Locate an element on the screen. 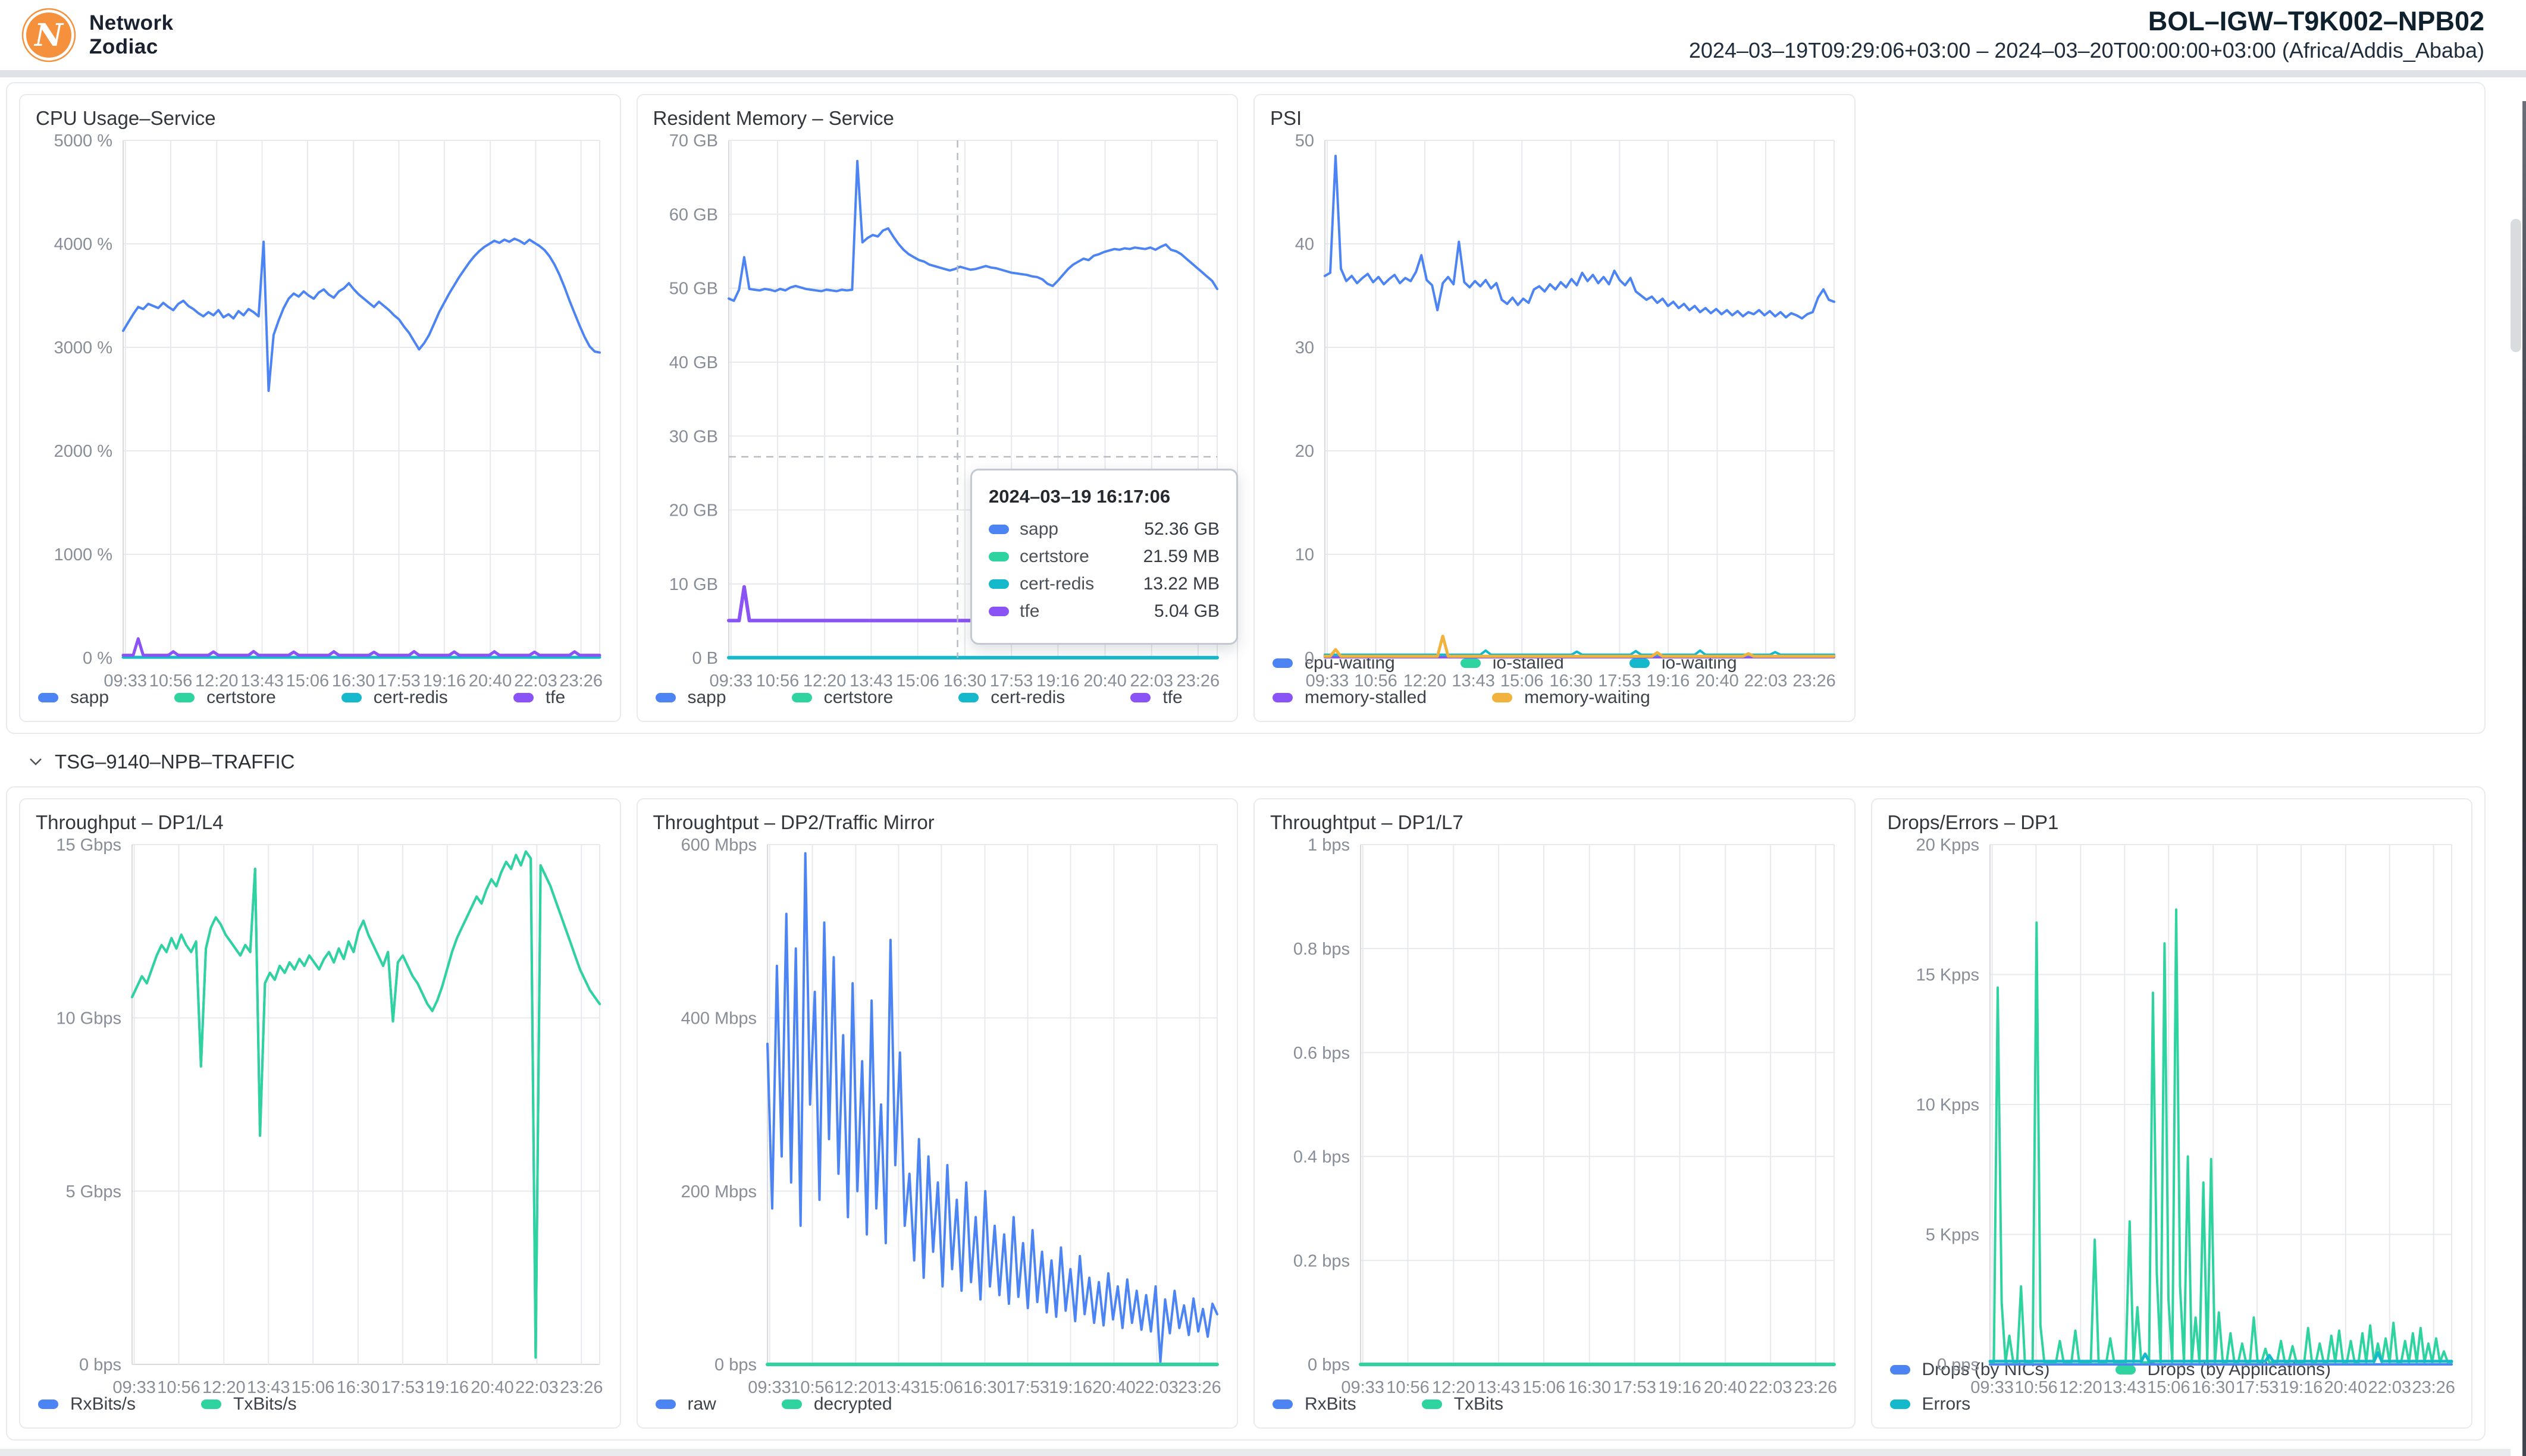 The height and width of the screenshot is (1456, 2526). legend-item: decrypted is located at coordinates (836, 1404).